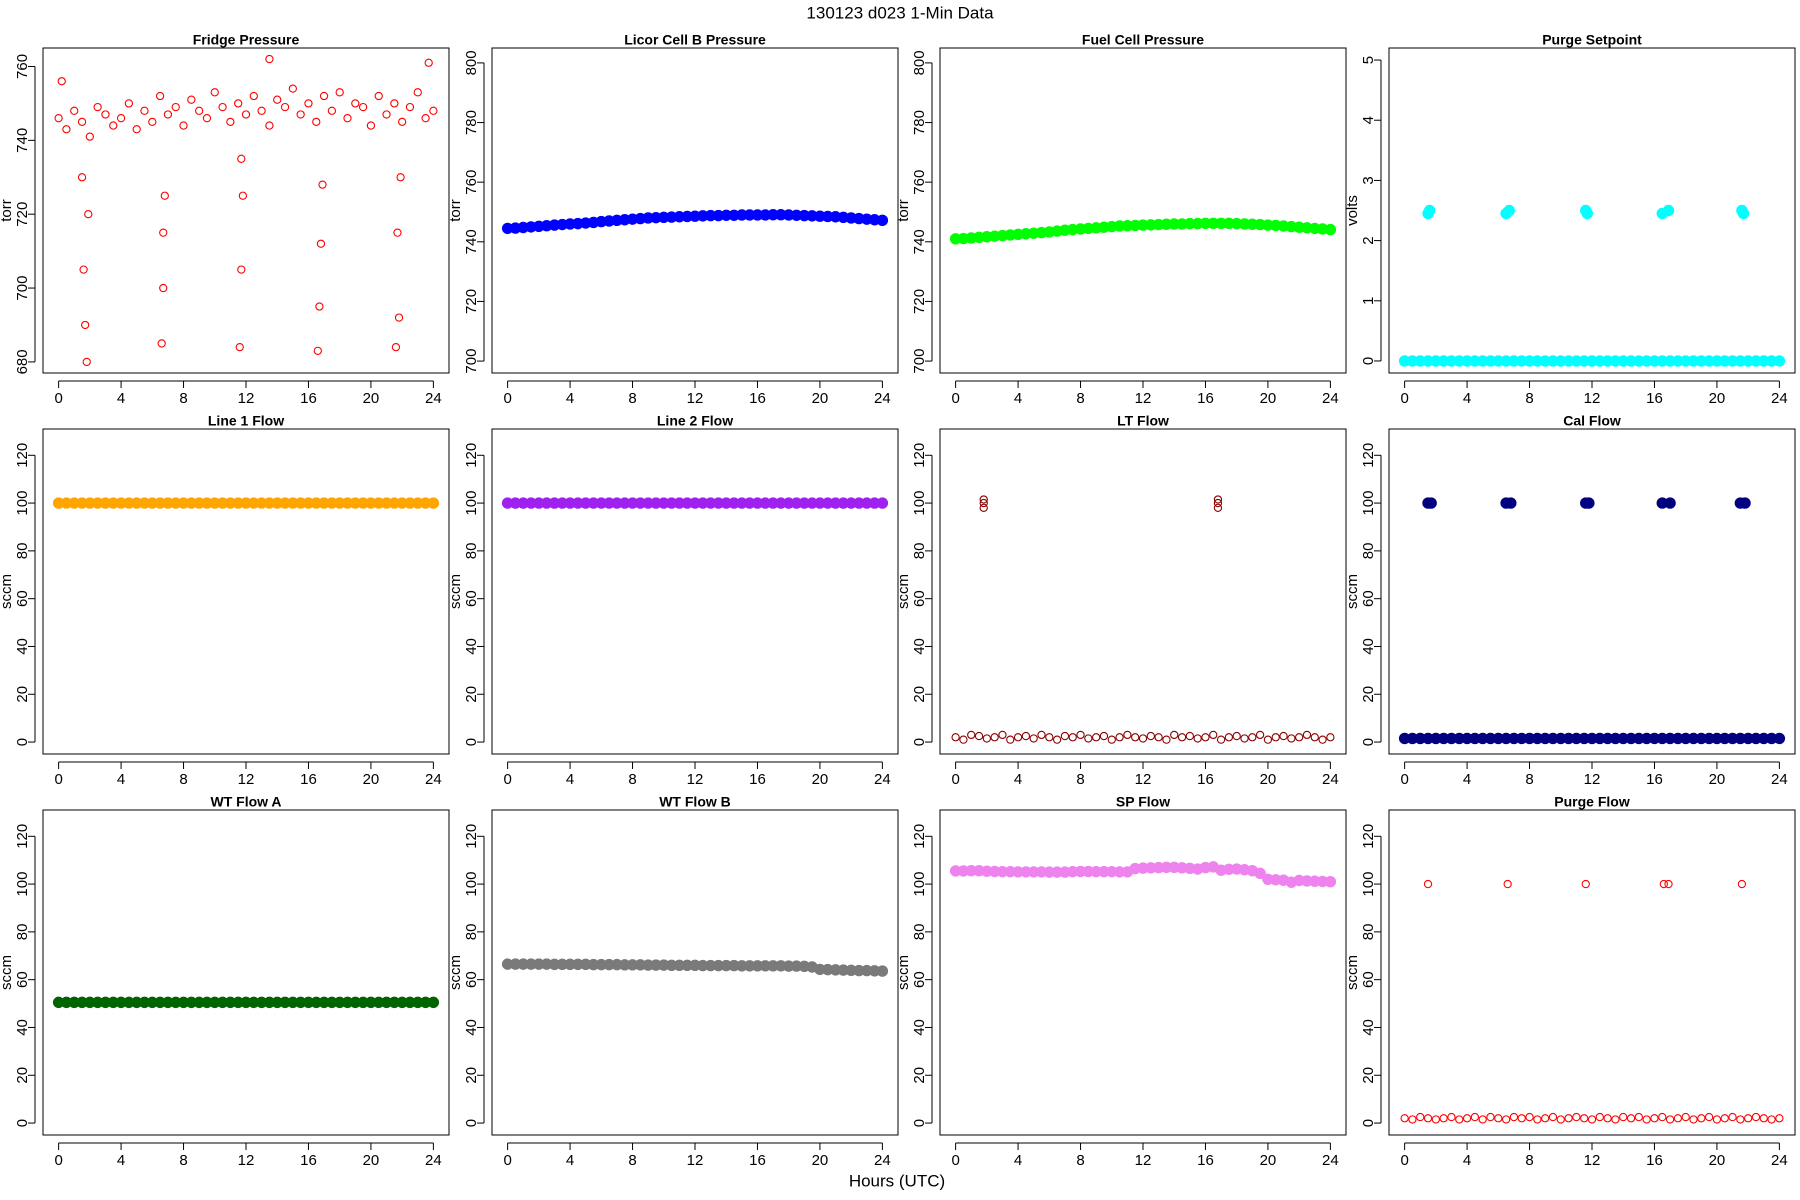 The image size is (1800, 1200). I want to click on y-tick-label: 760, so click(471, 182).